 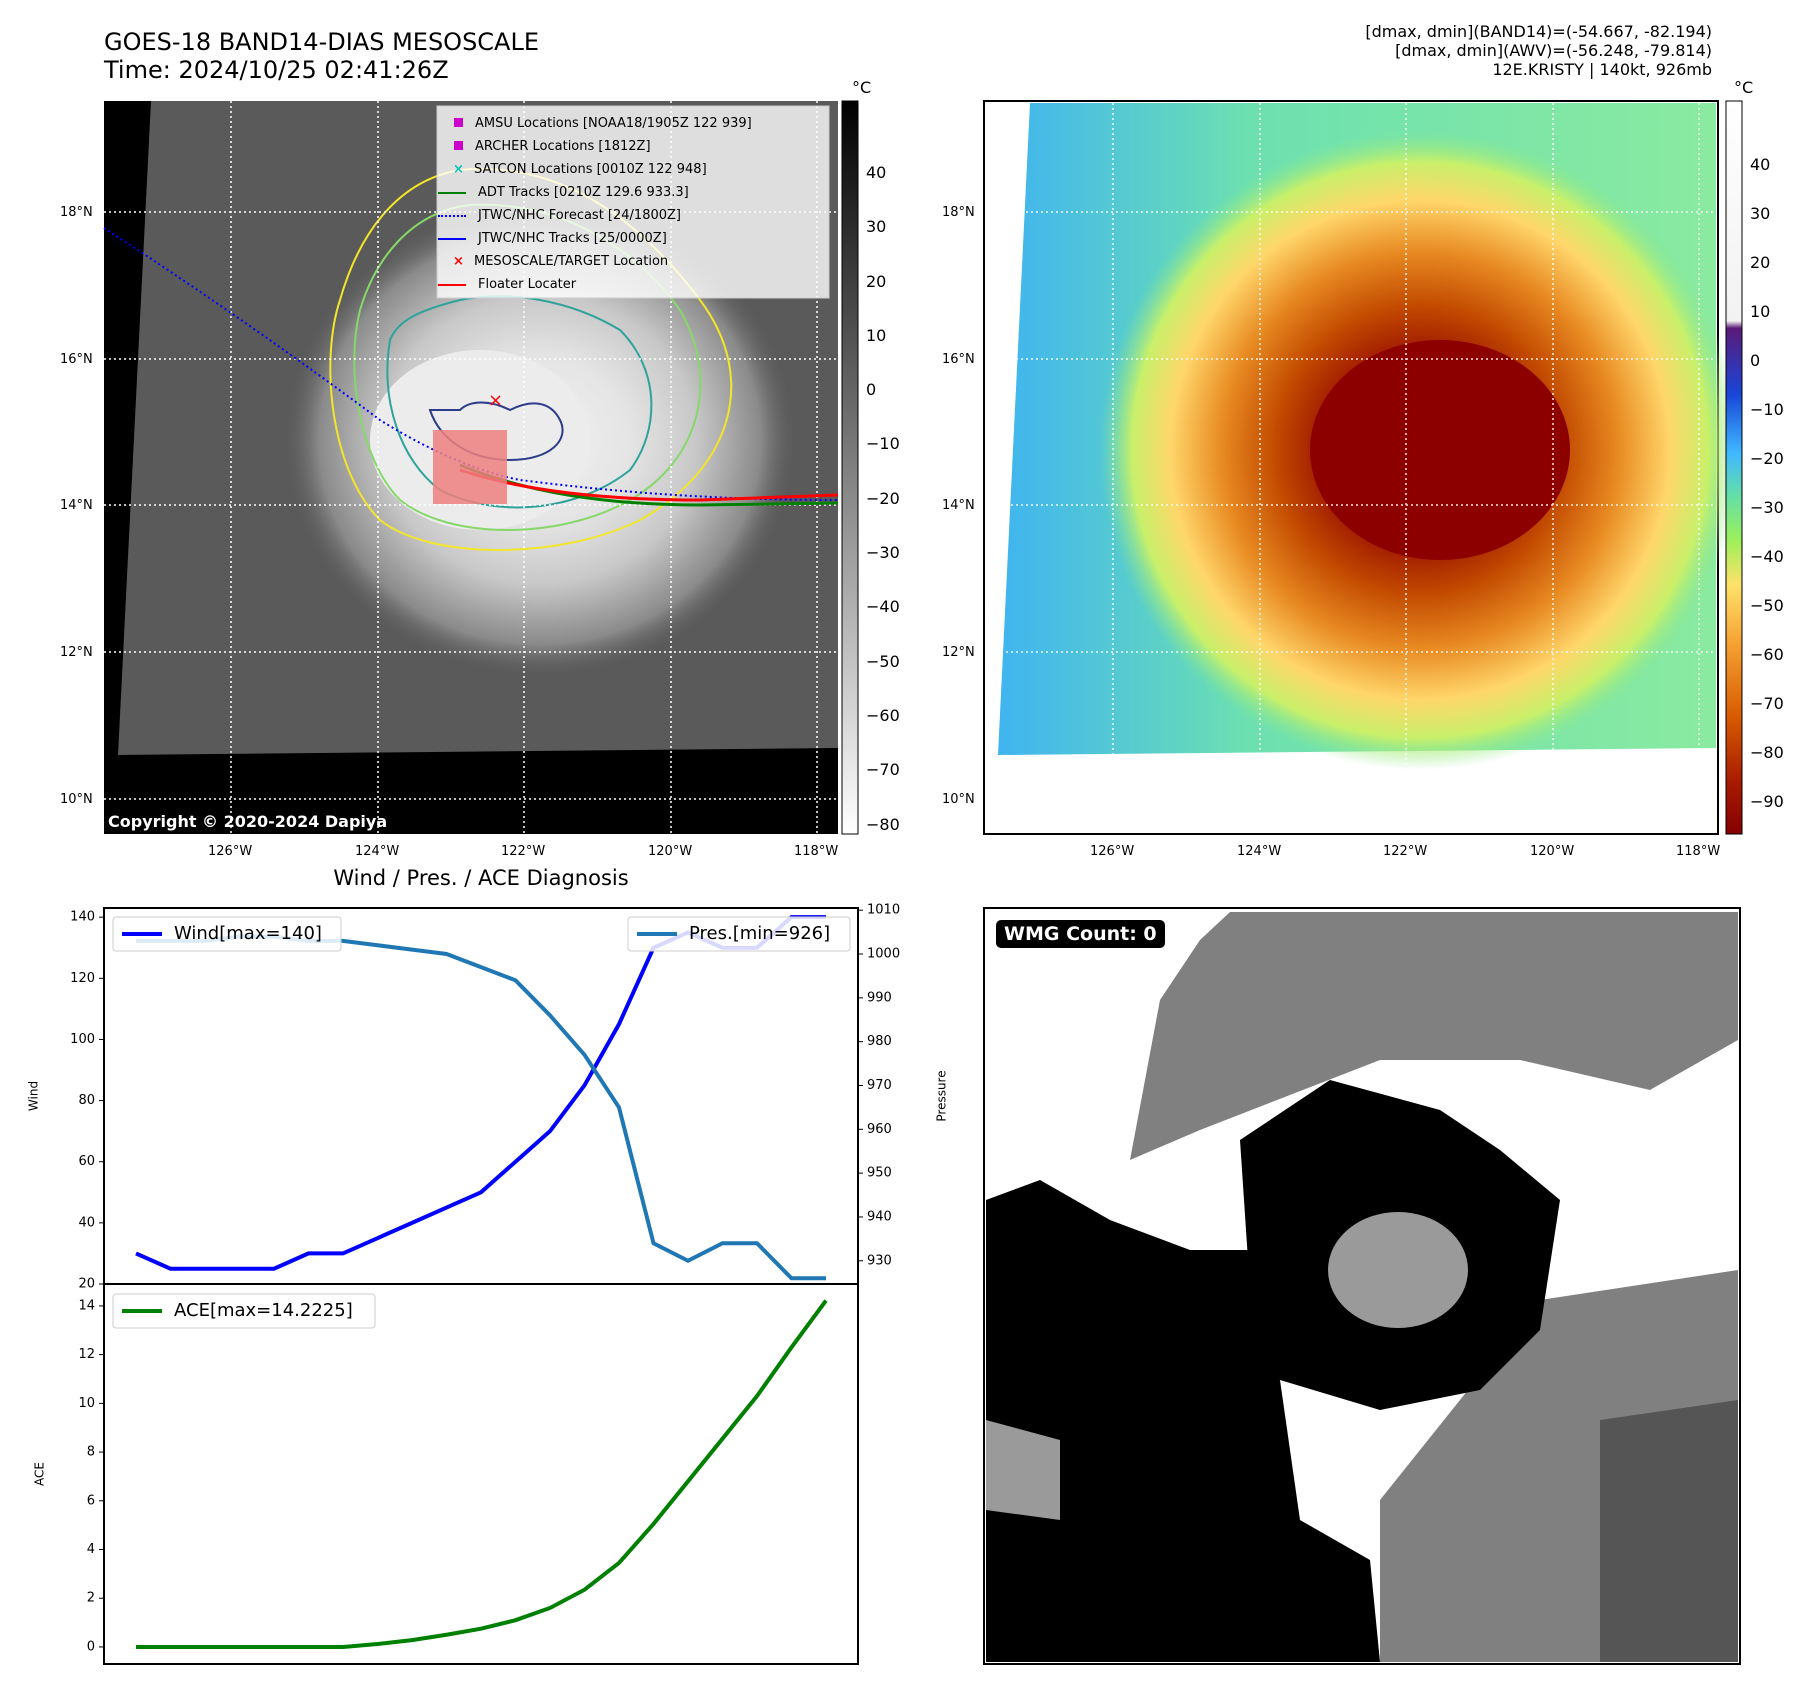 I want to click on gray-tick: 40, so click(x=876, y=172).